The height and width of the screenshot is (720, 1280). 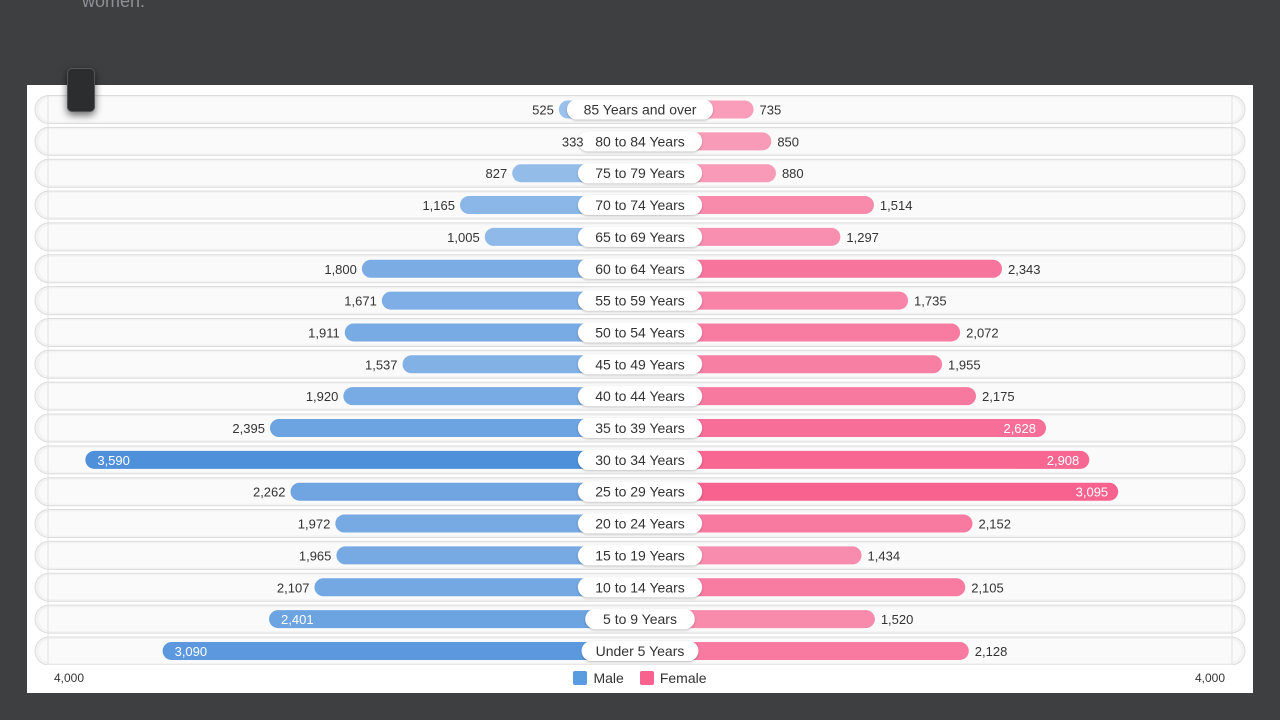 I want to click on value-label-female: 2,908, so click(x=1063, y=460).